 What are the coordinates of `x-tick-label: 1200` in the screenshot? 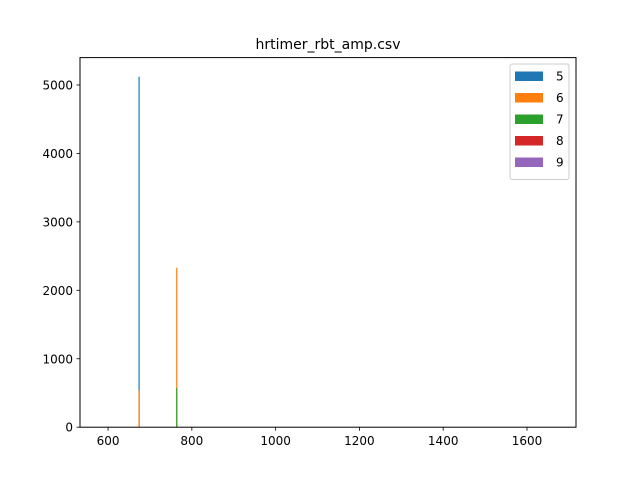 It's located at (359, 441).